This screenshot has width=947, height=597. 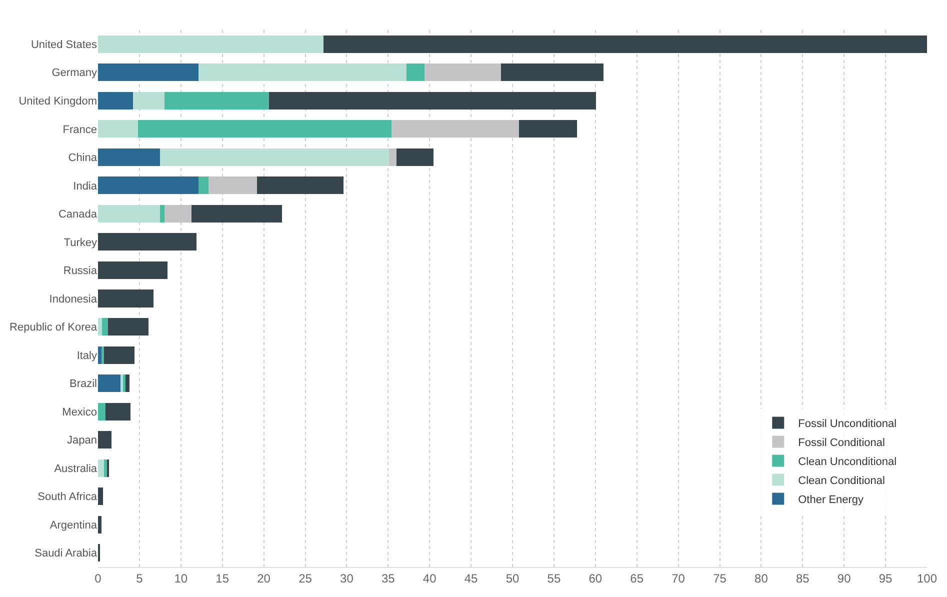 I want to click on y-tick-label: Indonesia, so click(x=73, y=299).